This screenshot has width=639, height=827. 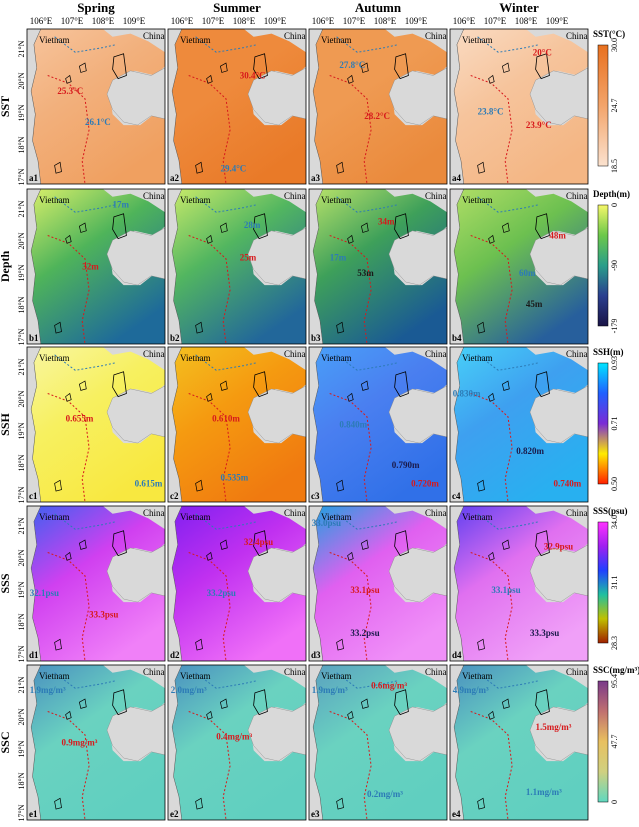 What do you see at coordinates (603, 105) in the screenshot?
I see `colorbar-ramp` at bounding box center [603, 105].